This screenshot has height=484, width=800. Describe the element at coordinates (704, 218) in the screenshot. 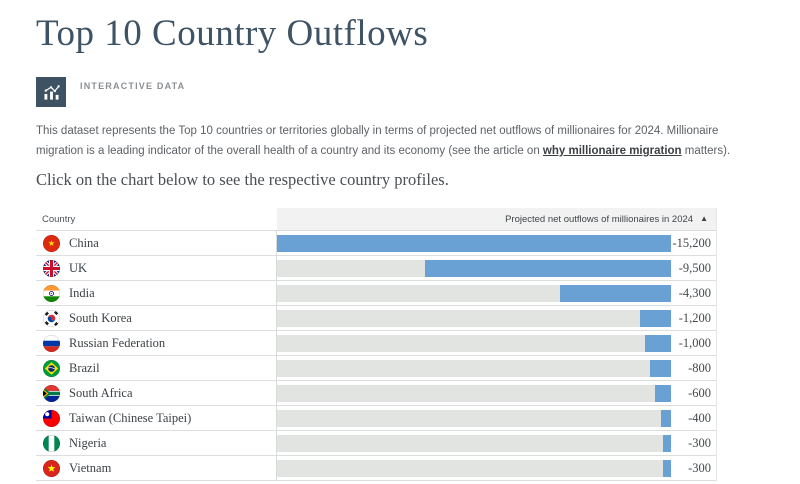

I see `sort-ascending-icon: ▲` at that location.